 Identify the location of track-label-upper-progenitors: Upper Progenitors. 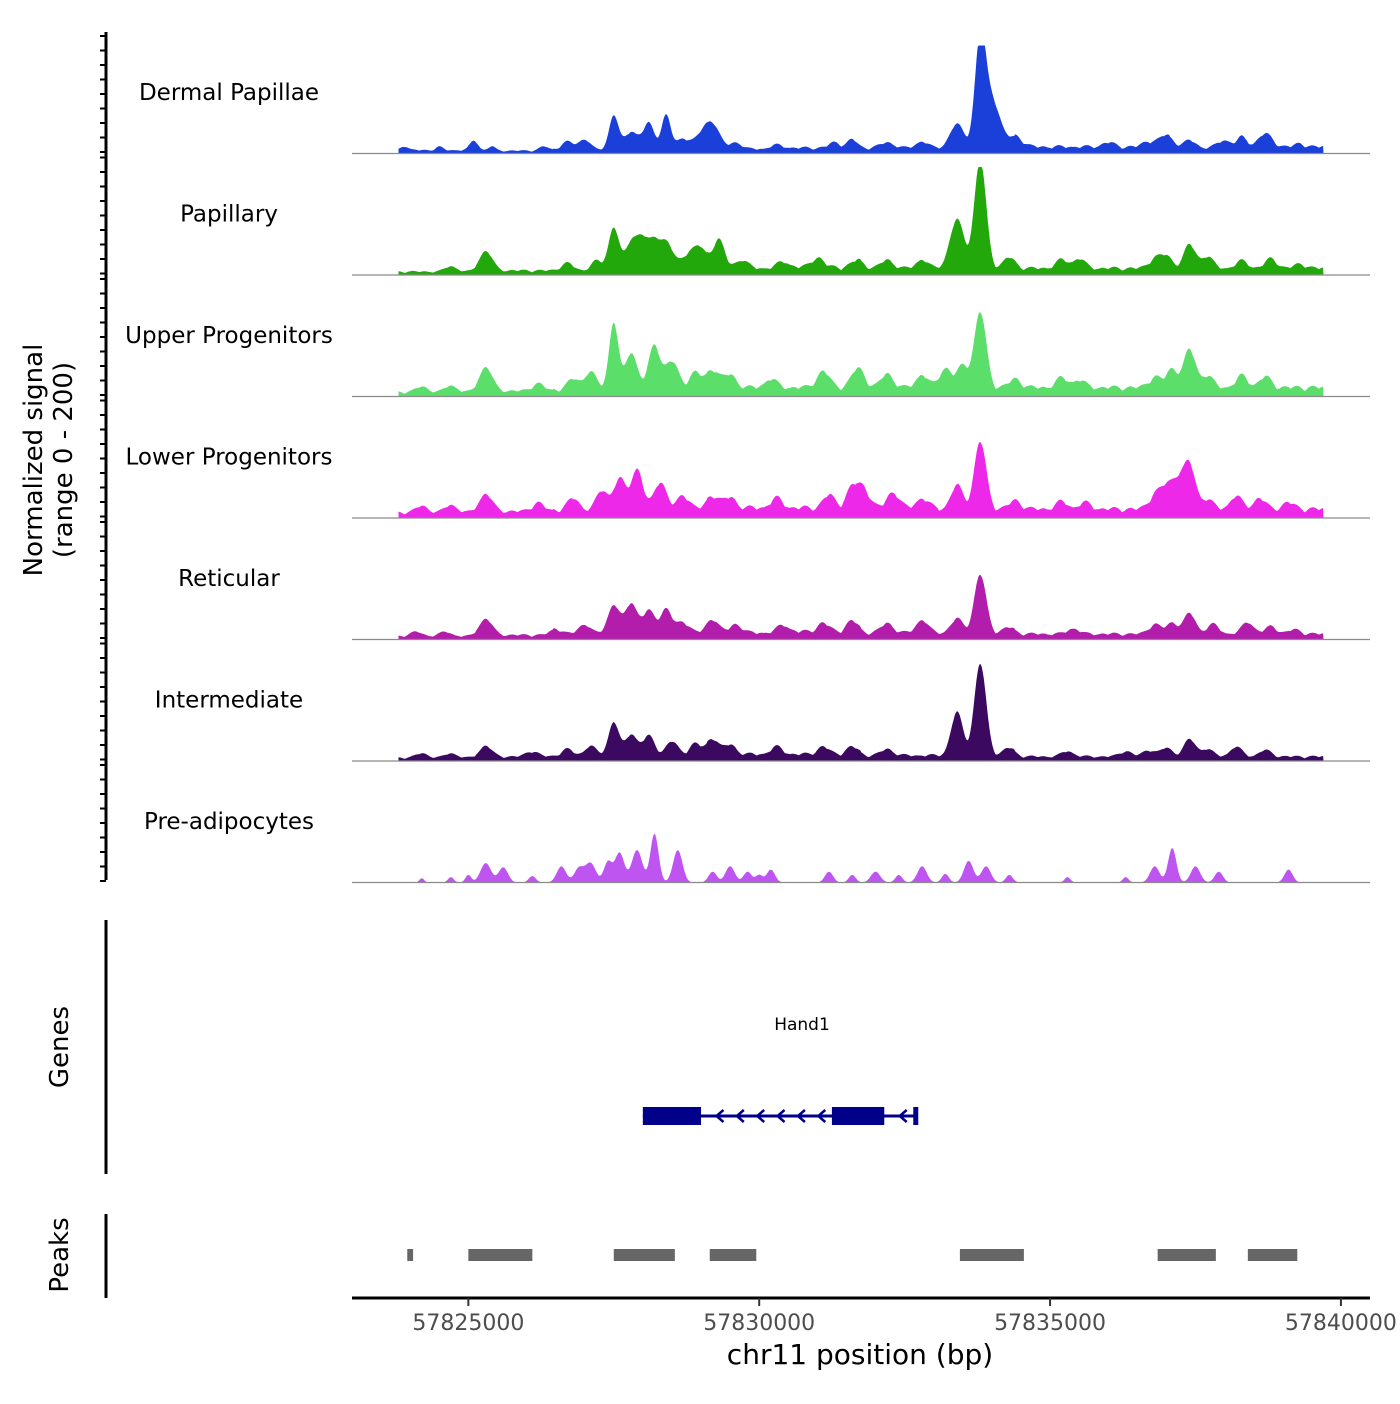
(229, 336).